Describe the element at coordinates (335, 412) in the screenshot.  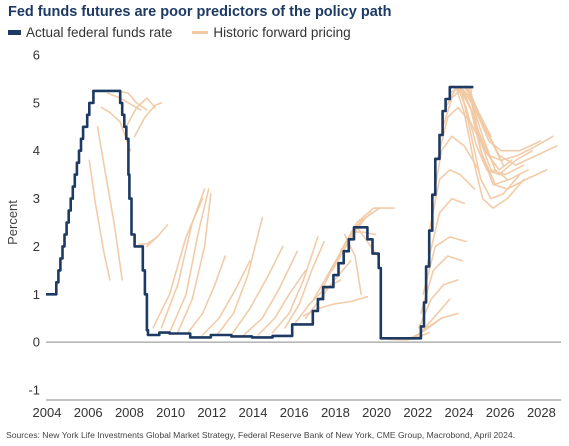
I see `x-tick-label-7: 2018` at that location.